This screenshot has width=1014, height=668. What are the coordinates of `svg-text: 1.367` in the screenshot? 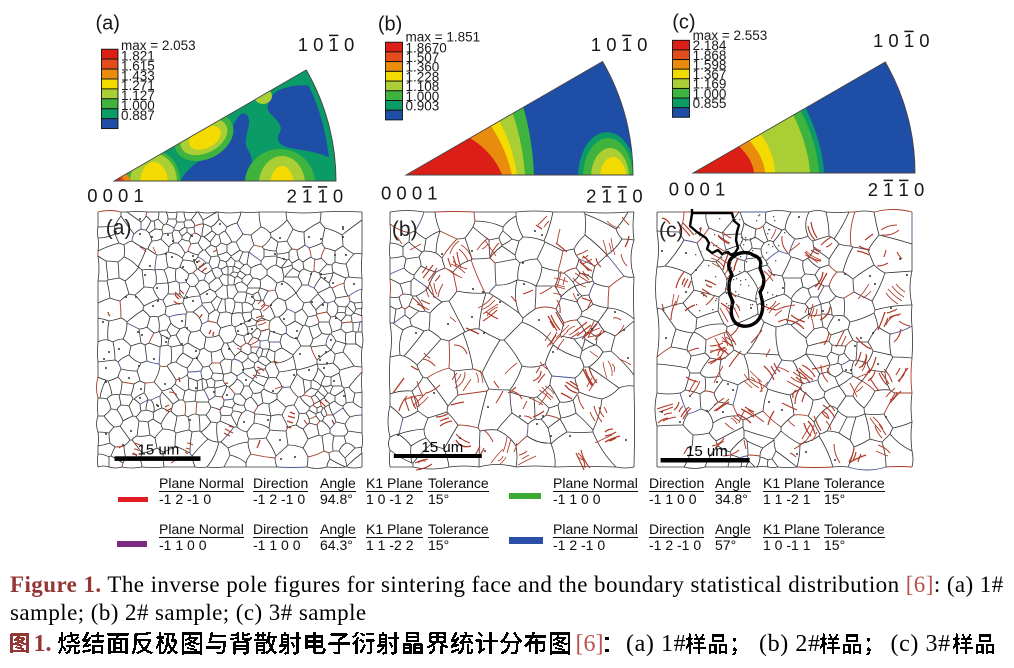 It's located at (710, 74).